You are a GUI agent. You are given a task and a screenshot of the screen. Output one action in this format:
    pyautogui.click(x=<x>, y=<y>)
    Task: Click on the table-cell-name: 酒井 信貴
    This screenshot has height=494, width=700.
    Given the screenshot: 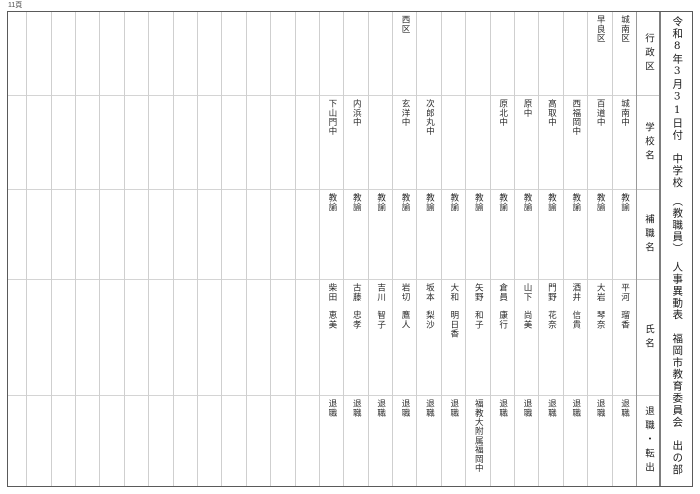 What is the action you would take?
    pyautogui.click(x=575, y=338)
    